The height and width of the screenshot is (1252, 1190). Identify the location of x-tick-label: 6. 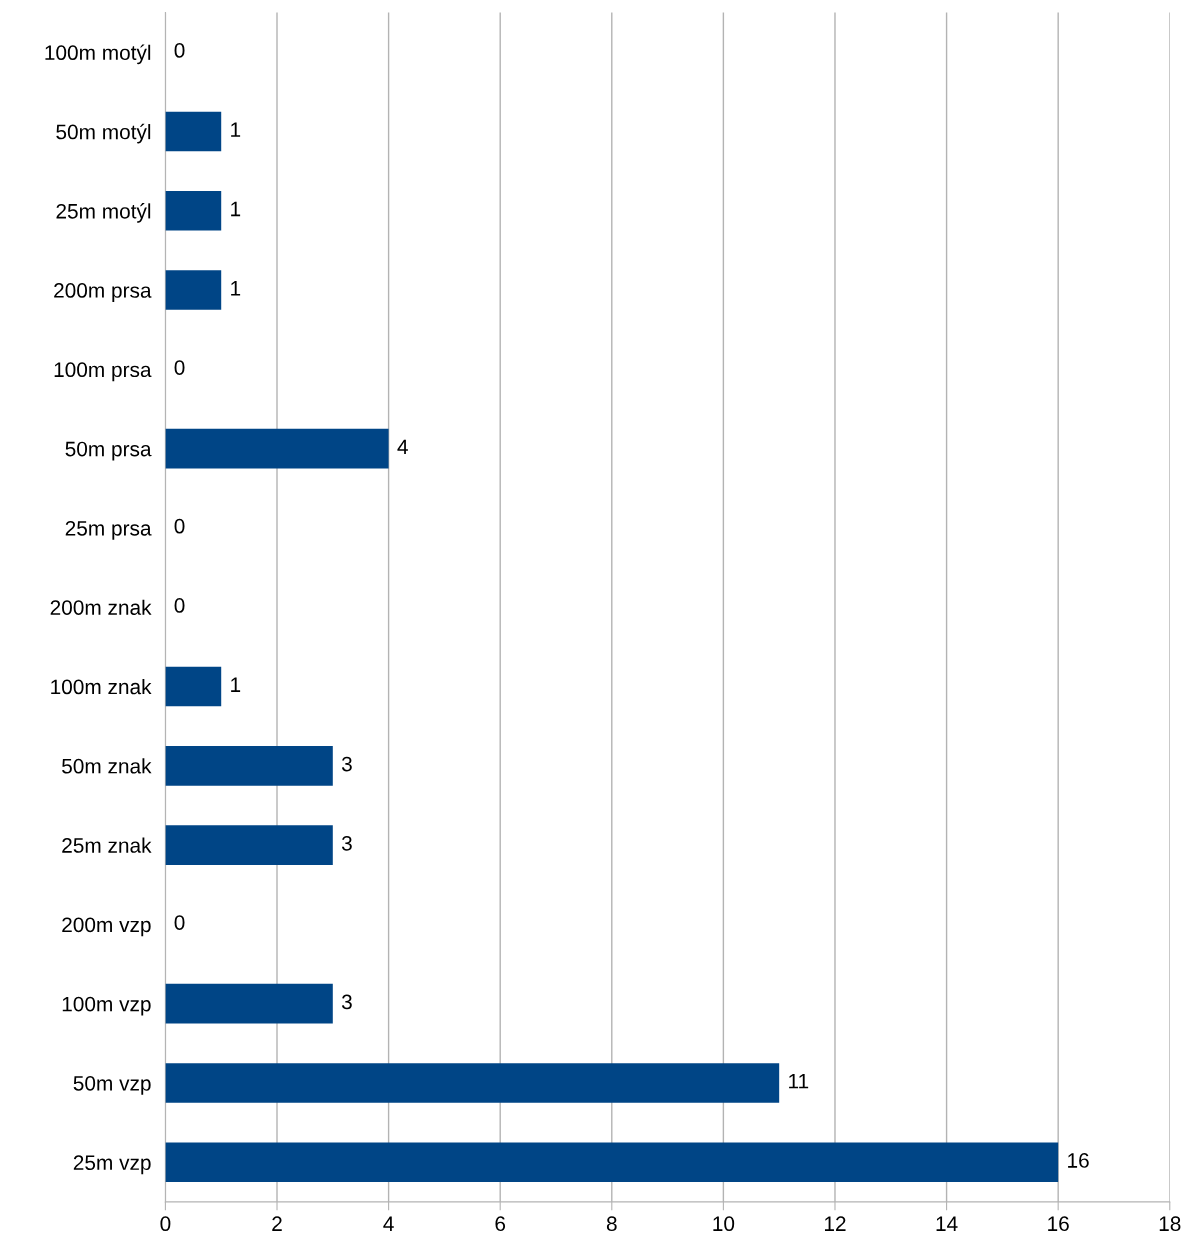
(500, 1224).